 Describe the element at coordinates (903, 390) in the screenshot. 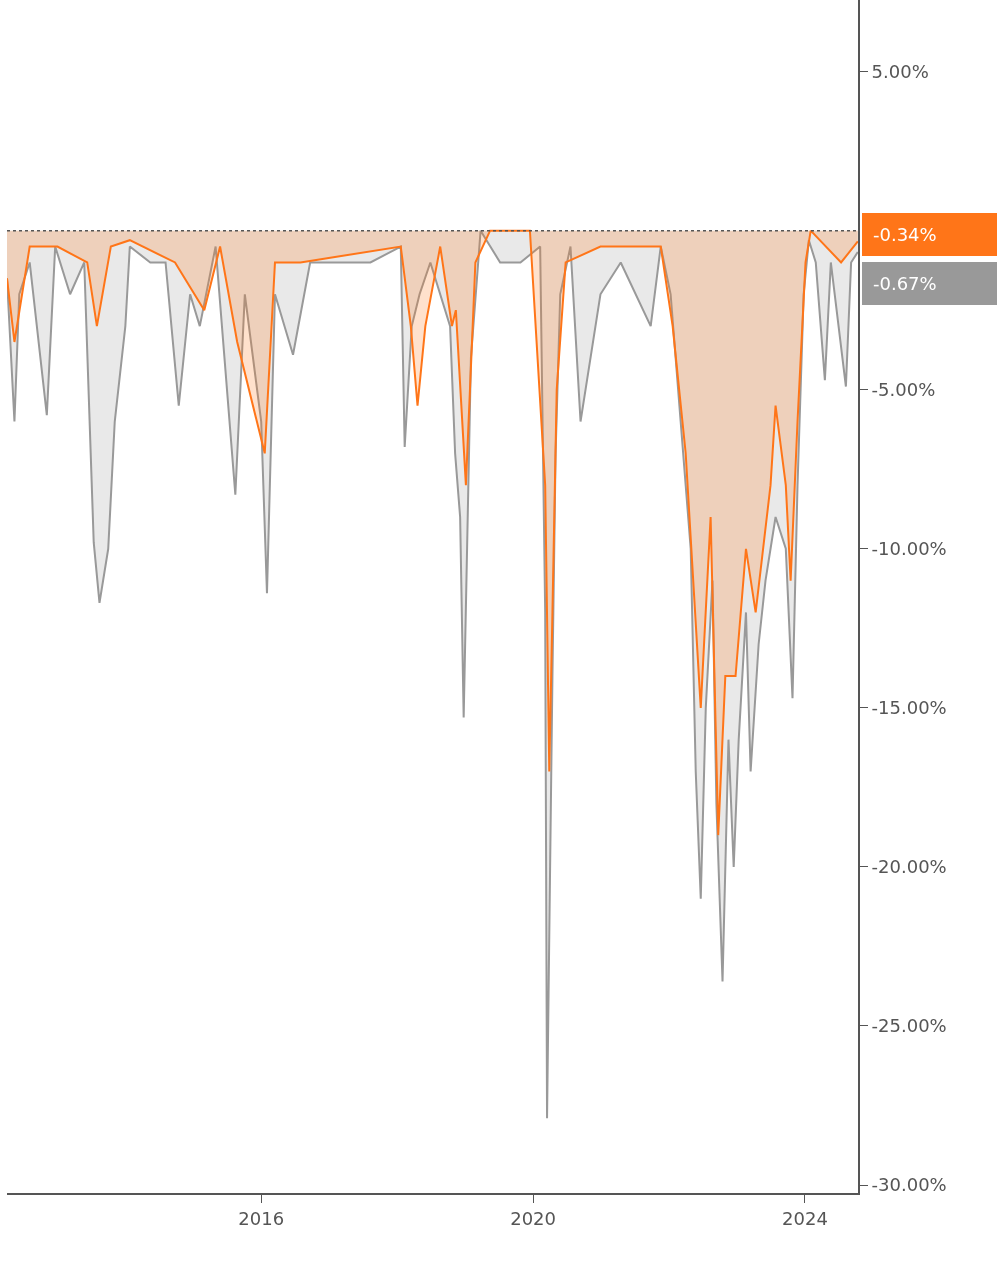

I see `y-tick-label: -5.00%` at that location.